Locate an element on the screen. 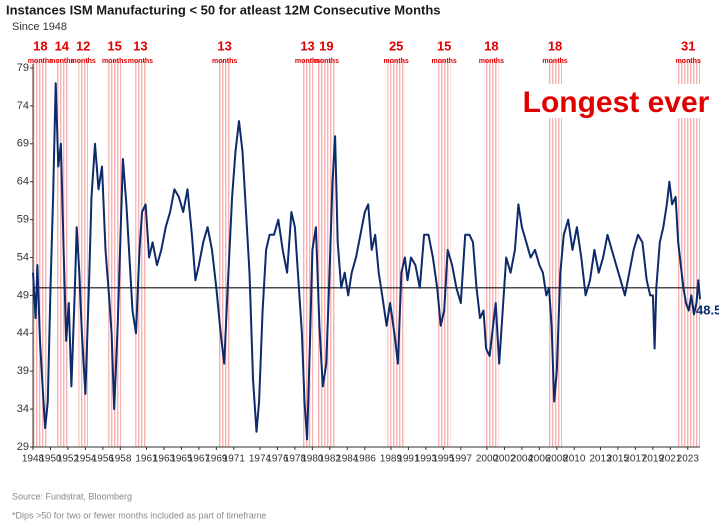  x-tick-label: 1978 is located at coordinates (295, 459).